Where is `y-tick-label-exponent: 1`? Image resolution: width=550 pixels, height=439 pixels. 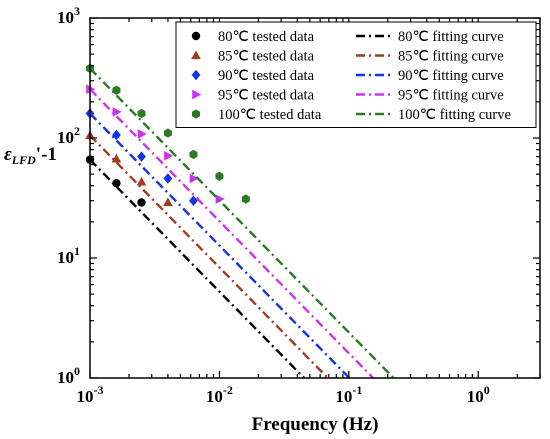
y-tick-label-exponent: 1 is located at coordinates (77, 251).